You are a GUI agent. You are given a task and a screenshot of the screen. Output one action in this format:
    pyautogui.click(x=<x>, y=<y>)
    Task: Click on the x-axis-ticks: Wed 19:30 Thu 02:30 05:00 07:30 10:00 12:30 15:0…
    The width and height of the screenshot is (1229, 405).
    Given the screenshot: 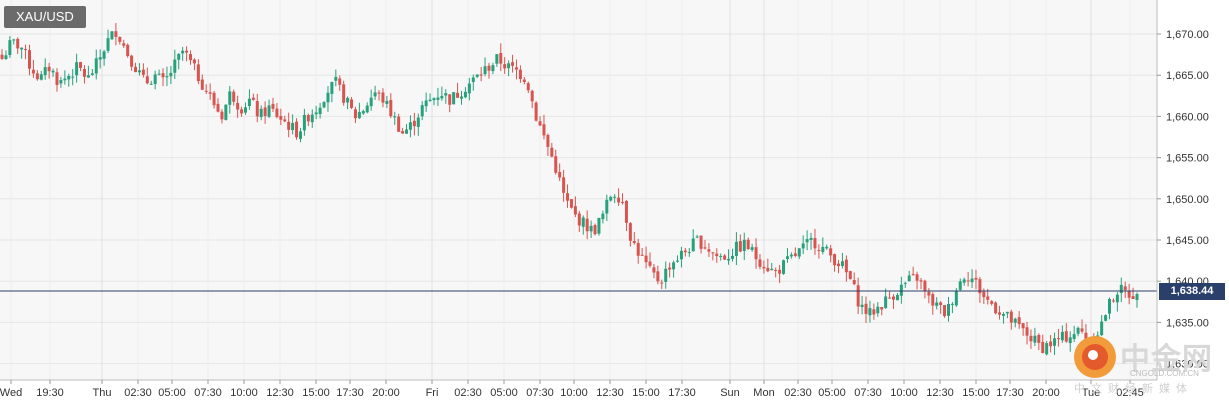 What is the action you would take?
    pyautogui.click(x=572, y=389)
    